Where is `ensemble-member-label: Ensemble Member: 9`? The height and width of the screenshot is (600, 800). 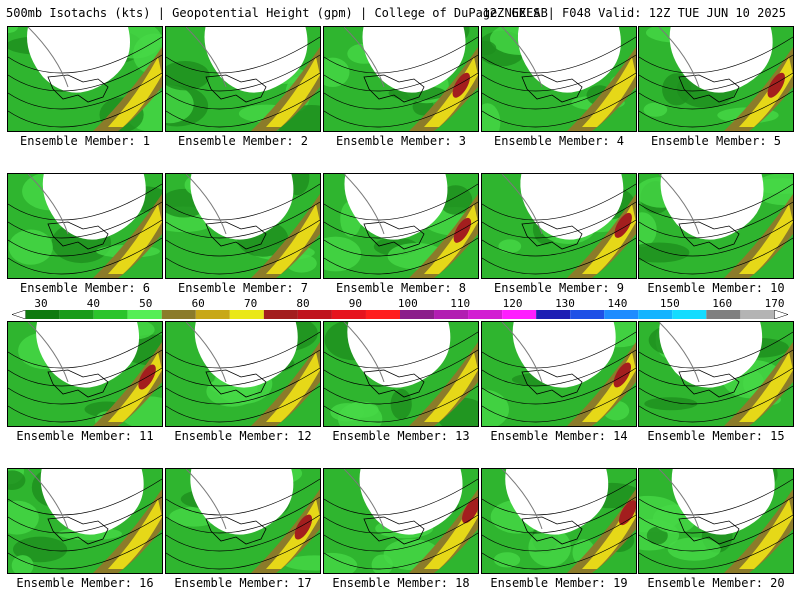 ensemble-member-label: Ensemble Member: 9 is located at coordinates (559, 288).